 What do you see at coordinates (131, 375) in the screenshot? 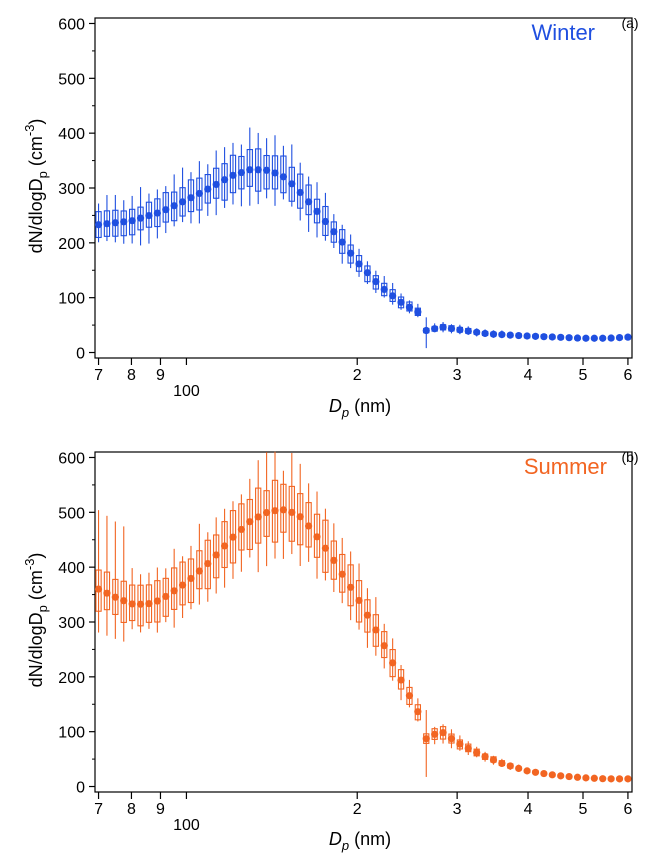
I see `x-tick-label: 8` at bounding box center [131, 375].